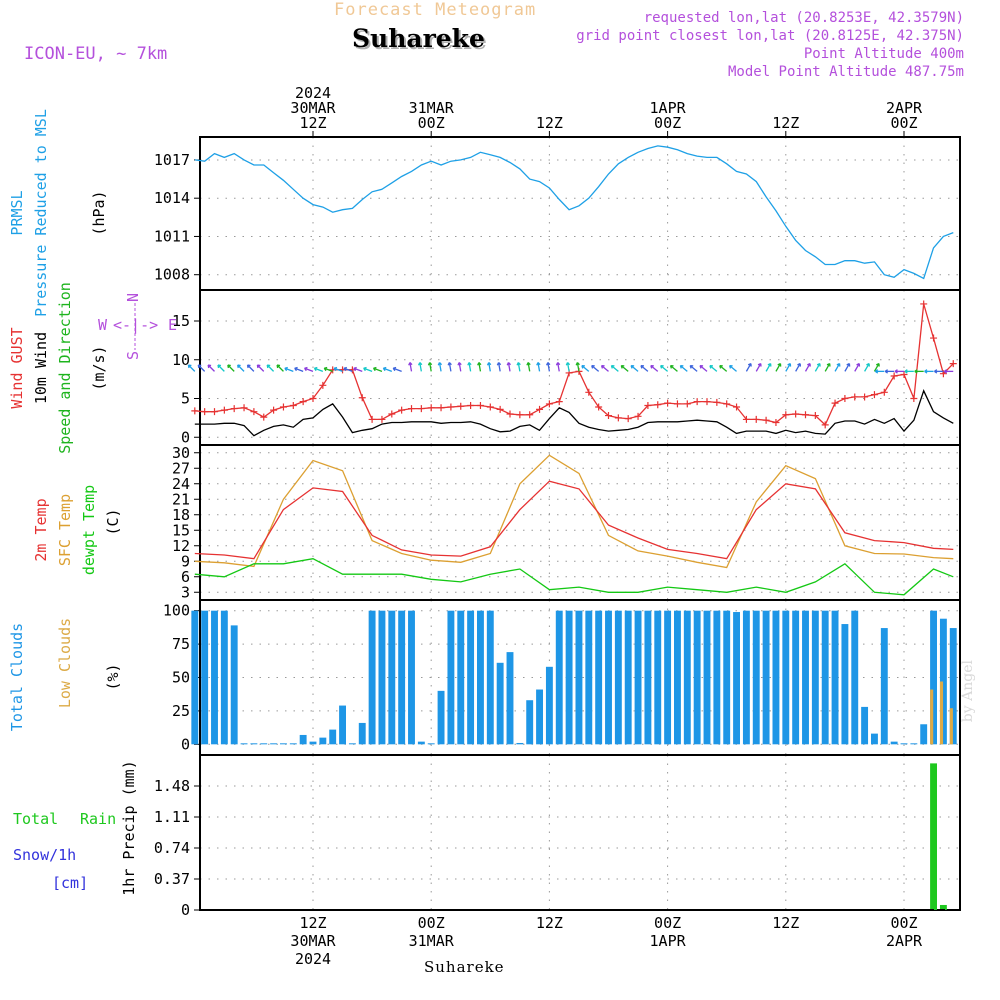 Image resolution: width=1000 pixels, height=1000 pixels. I want to click on wind-speed-line, so click(574, 413).